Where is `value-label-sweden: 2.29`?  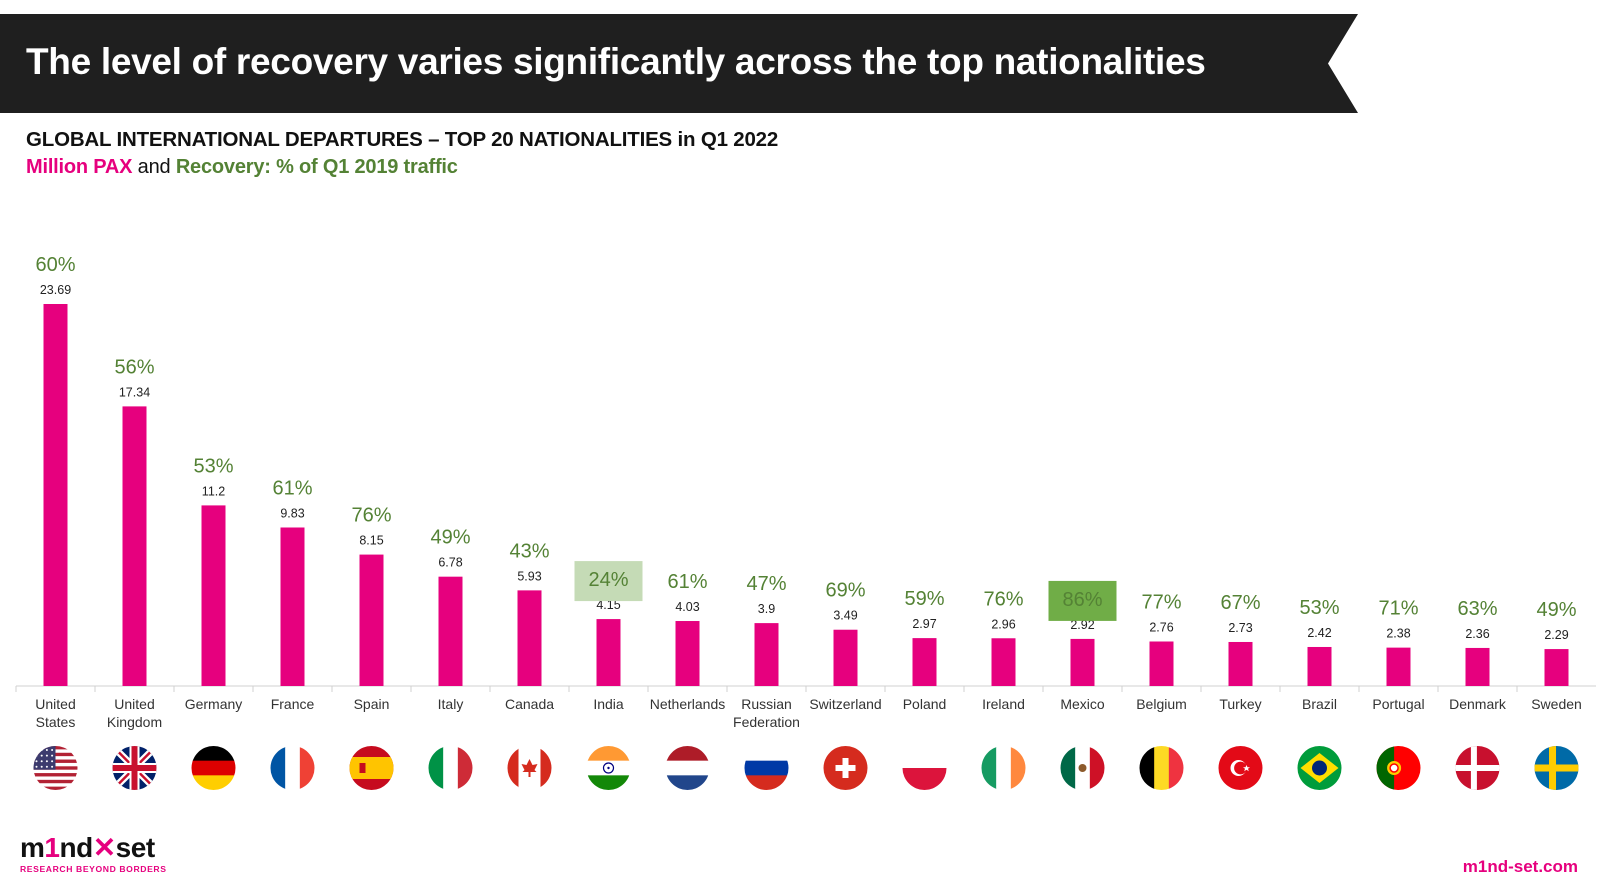
value-label-sweden: 2.29 is located at coordinates (1556, 635).